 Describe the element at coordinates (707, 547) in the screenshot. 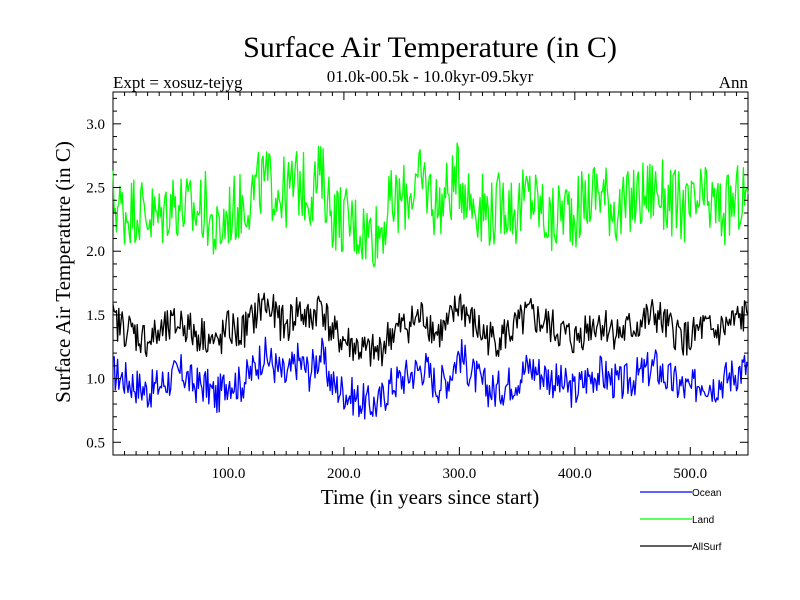

I see `legend-label-allsurf: AllSurf` at that location.